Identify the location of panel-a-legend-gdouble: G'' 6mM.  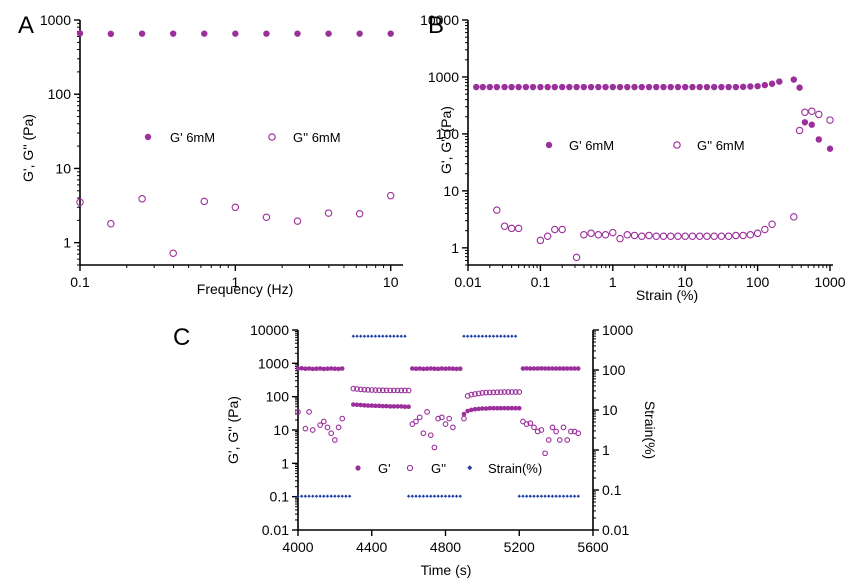
(317, 137).